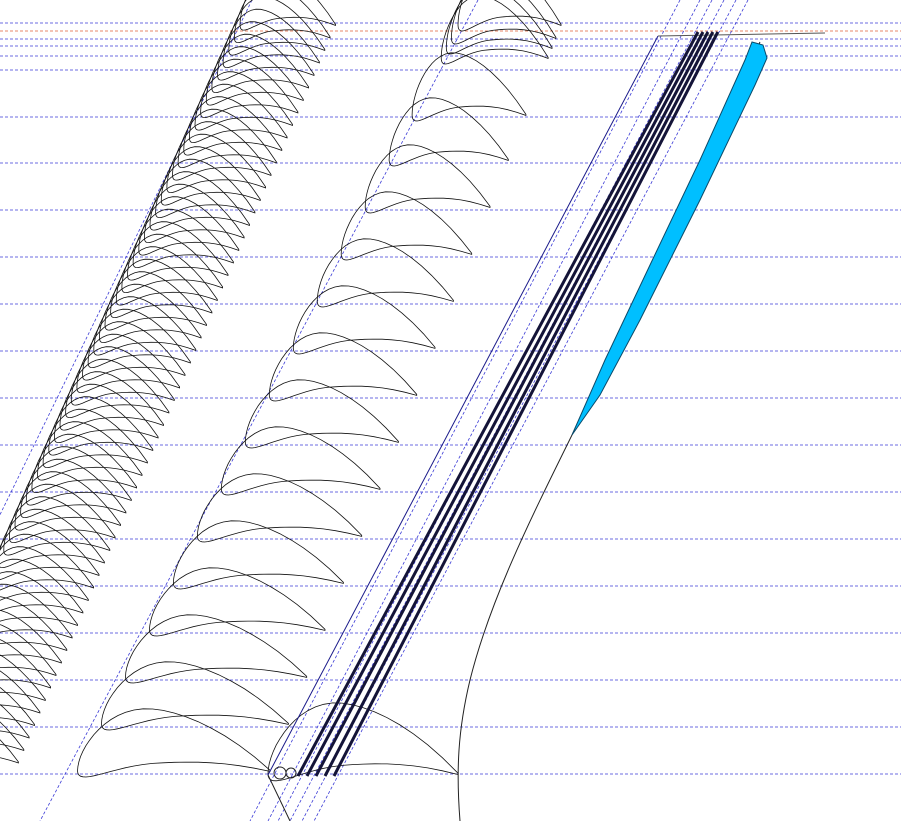 The image size is (901, 821). Describe the element at coordinates (741, 34) in the screenshot. I see `tip-edge` at that location.